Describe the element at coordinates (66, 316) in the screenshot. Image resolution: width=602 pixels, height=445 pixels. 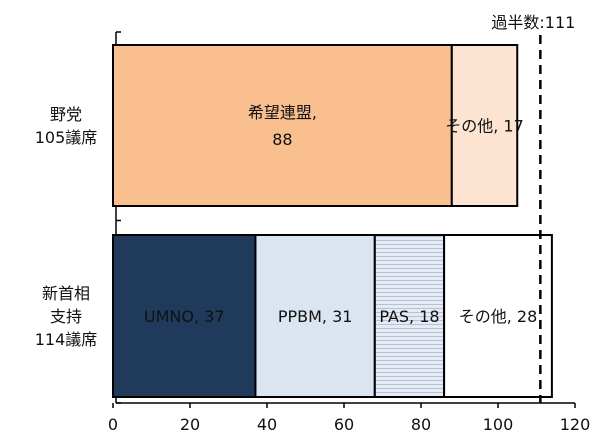
I see `category-label-new_pm: 新首相支持 114議席` at that location.